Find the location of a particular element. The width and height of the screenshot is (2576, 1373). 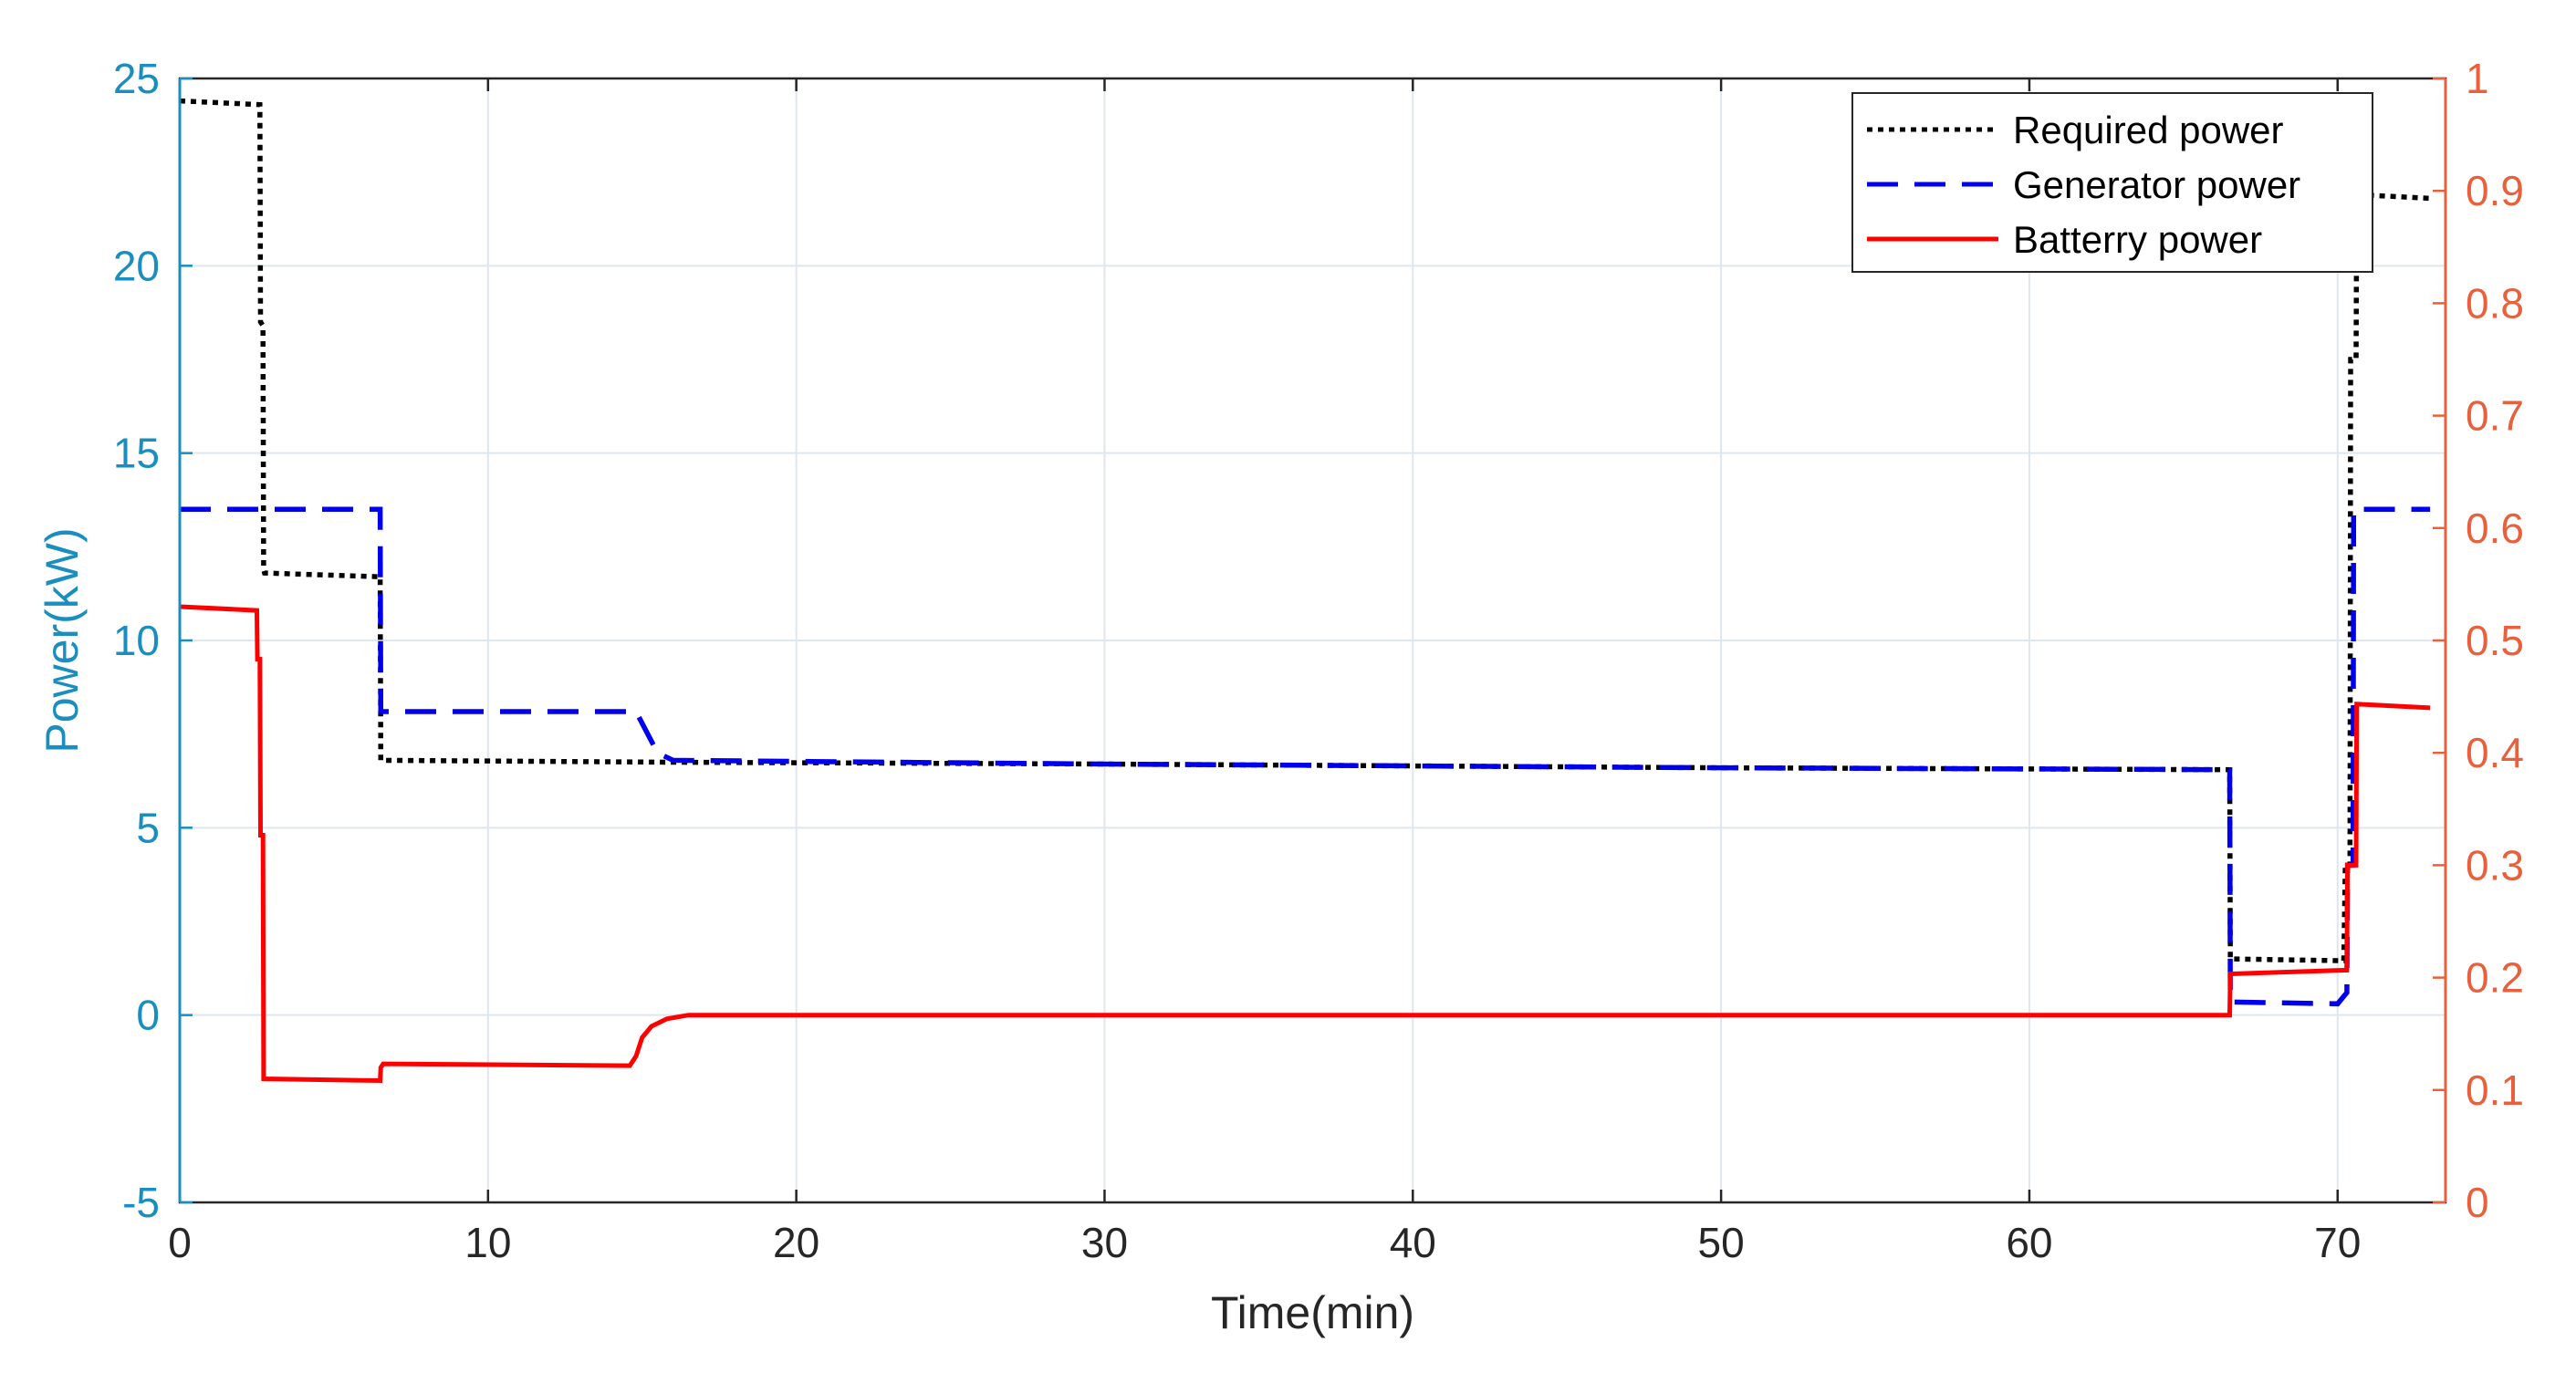

y2-tick-label: 0.5 is located at coordinates (2495, 641).